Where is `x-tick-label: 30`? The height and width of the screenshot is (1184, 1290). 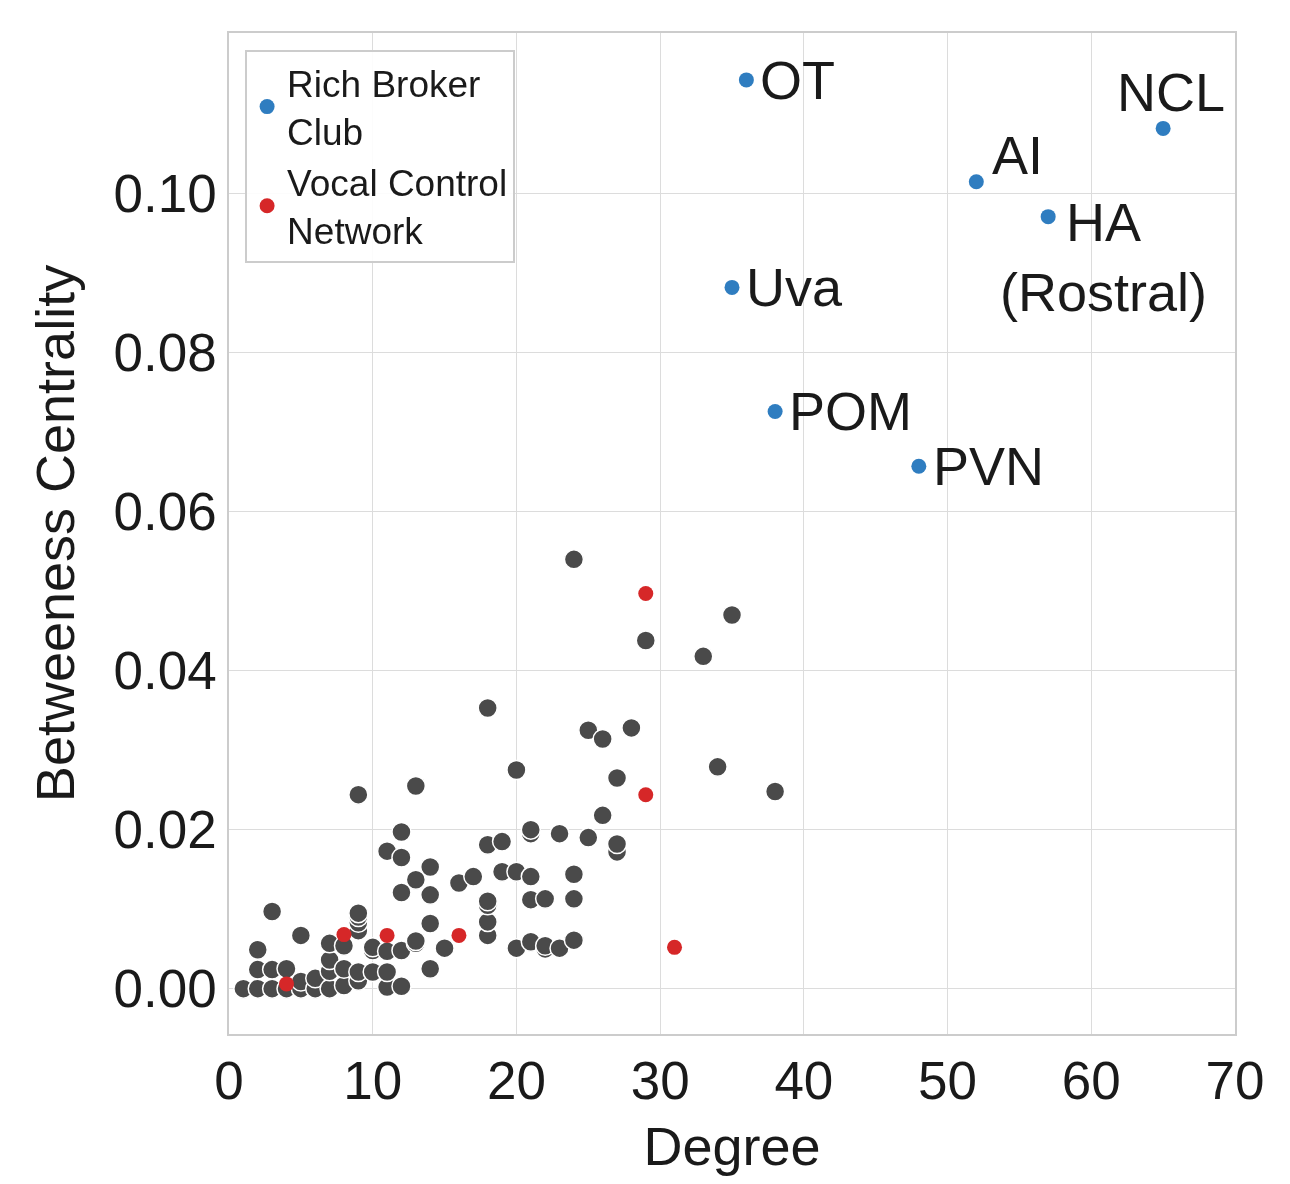 x-tick-label: 30 is located at coordinates (660, 1081).